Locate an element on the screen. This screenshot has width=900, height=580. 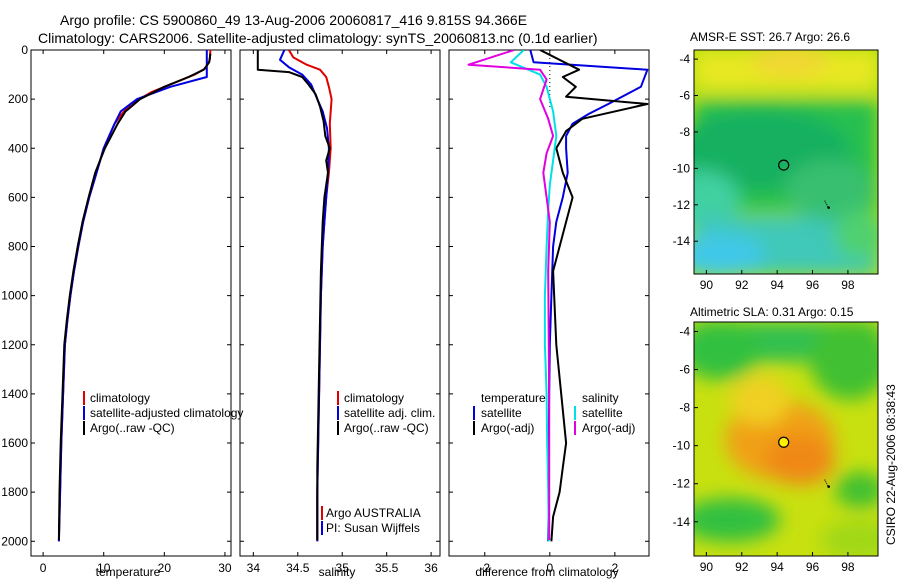
x-tick-label: -2 is located at coordinates (484, 568).